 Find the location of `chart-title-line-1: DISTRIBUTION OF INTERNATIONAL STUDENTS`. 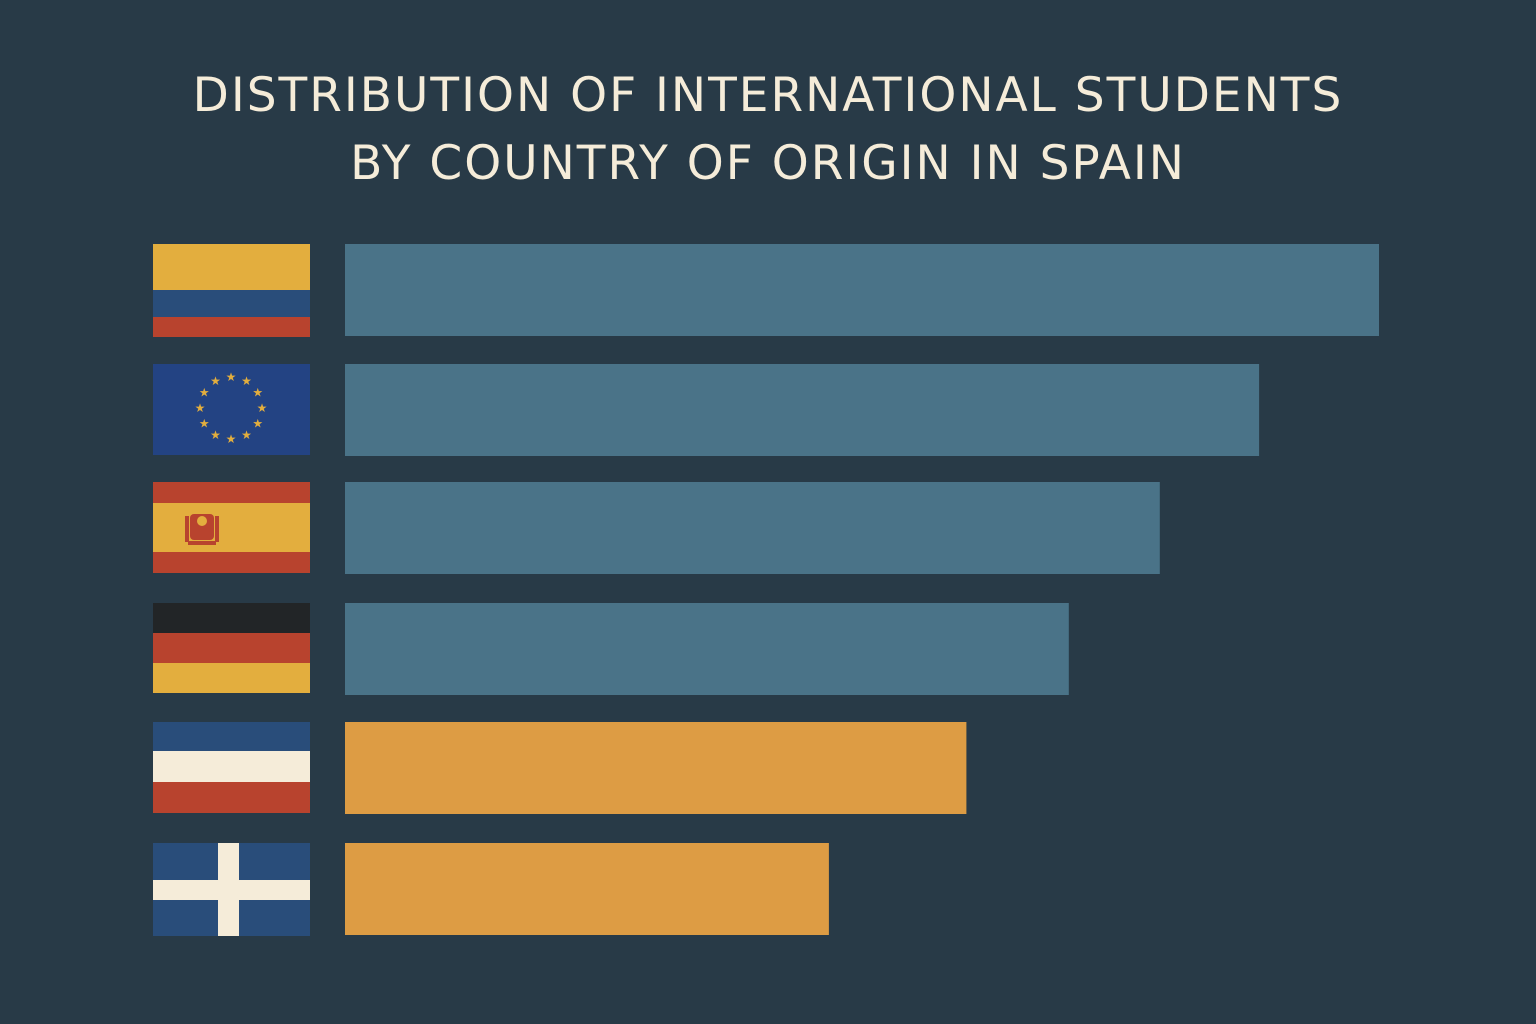

chart-title-line-1: DISTRIBUTION OF INTERNATIONAL STUDENTS is located at coordinates (768, 95).